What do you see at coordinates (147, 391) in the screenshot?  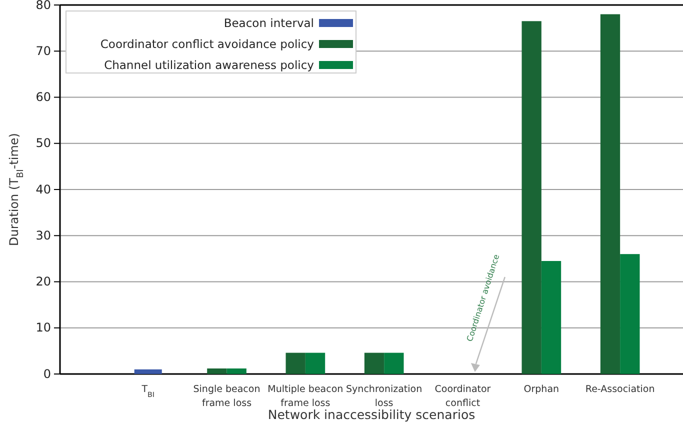 I see `x-tick-label: T$_{BI}$` at bounding box center [147, 391].